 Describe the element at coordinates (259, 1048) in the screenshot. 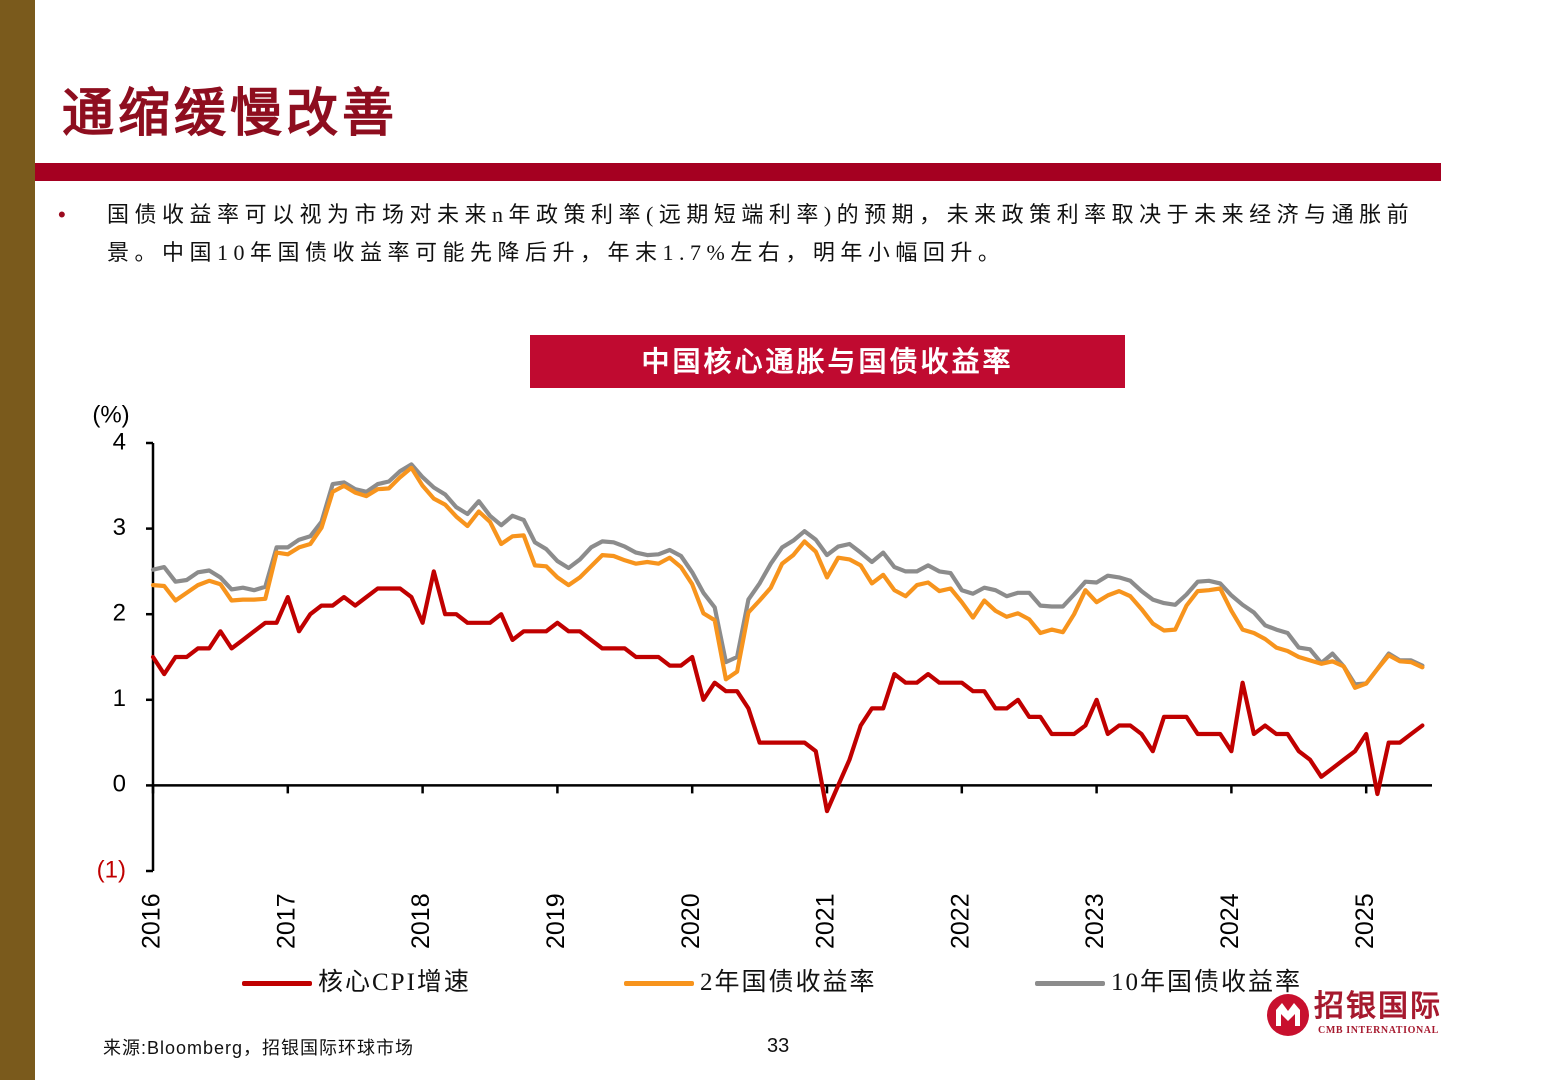

I see `source-note: 来源:Bloomberg，招银国际环球市场` at that location.